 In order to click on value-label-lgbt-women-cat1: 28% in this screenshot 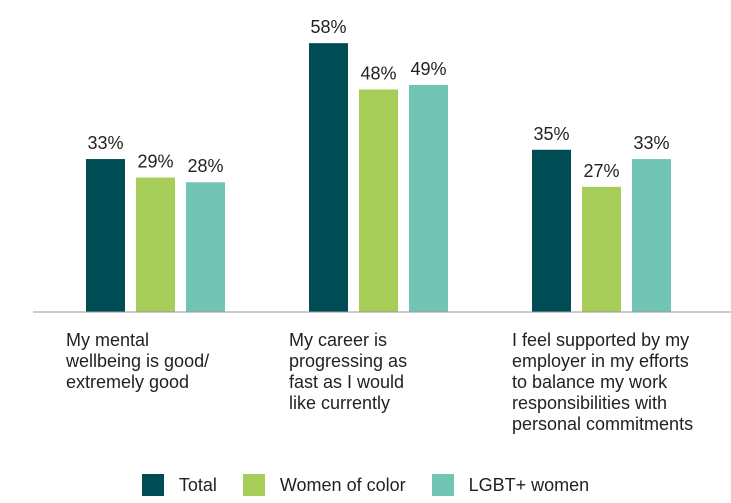, I will do `click(205, 166)`.